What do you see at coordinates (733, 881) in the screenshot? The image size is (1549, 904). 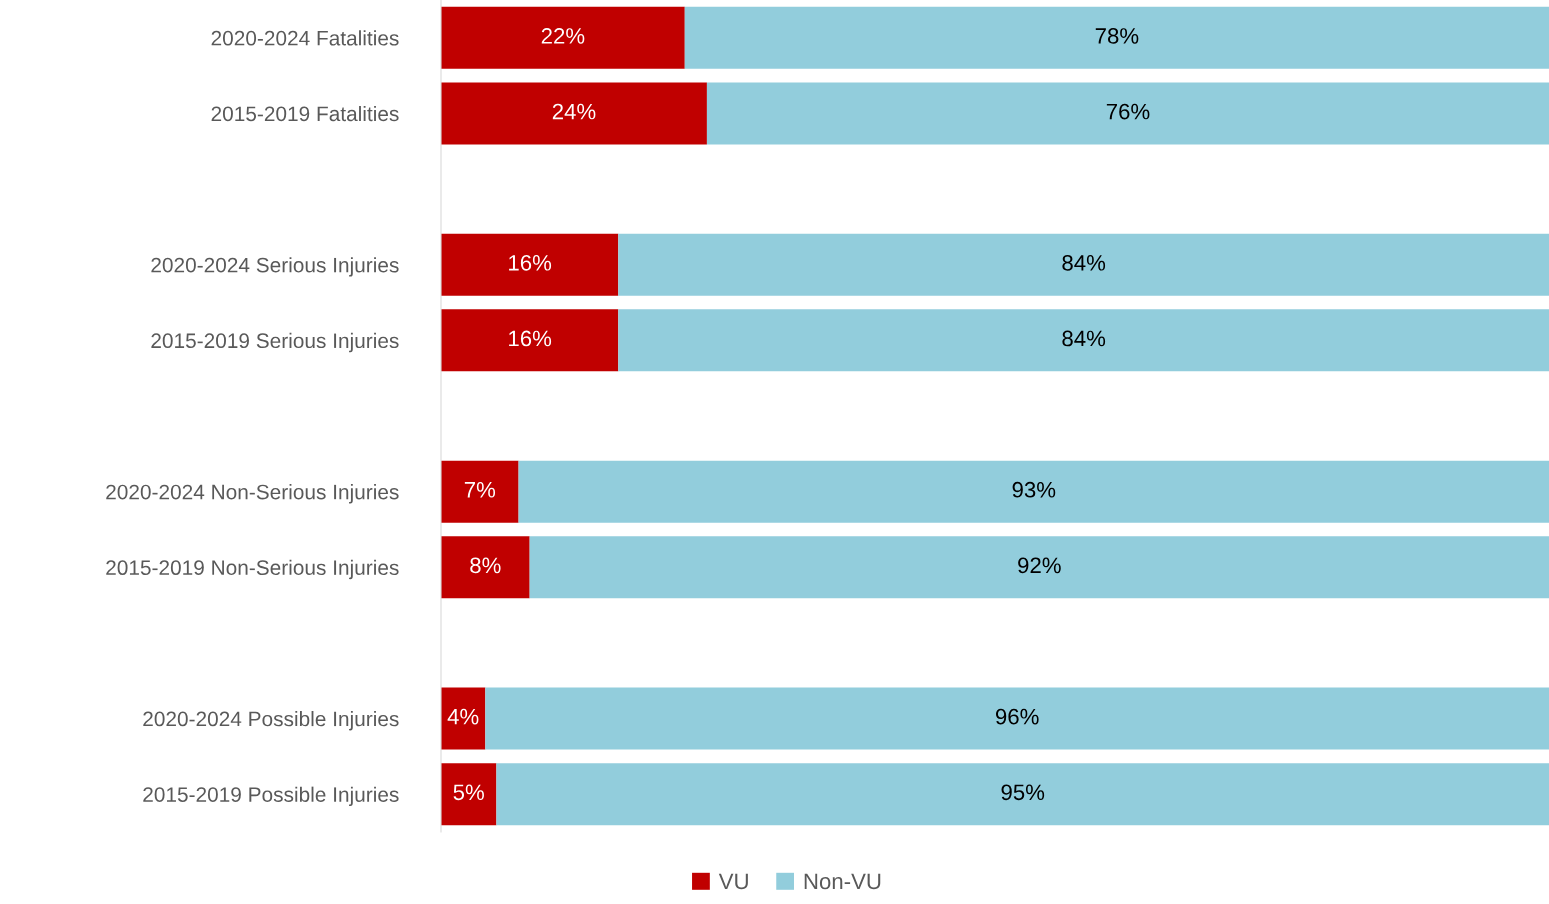 I see `legend-label: VU` at bounding box center [733, 881].